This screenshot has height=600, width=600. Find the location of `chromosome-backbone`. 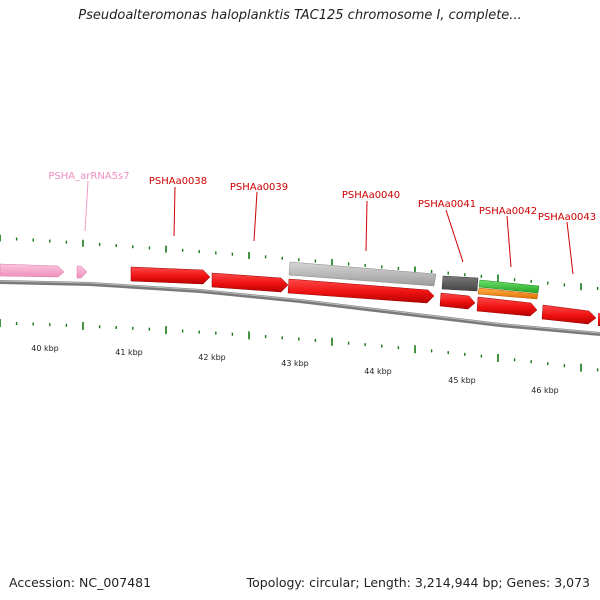

chromosome-backbone is located at coordinates (300, 308).